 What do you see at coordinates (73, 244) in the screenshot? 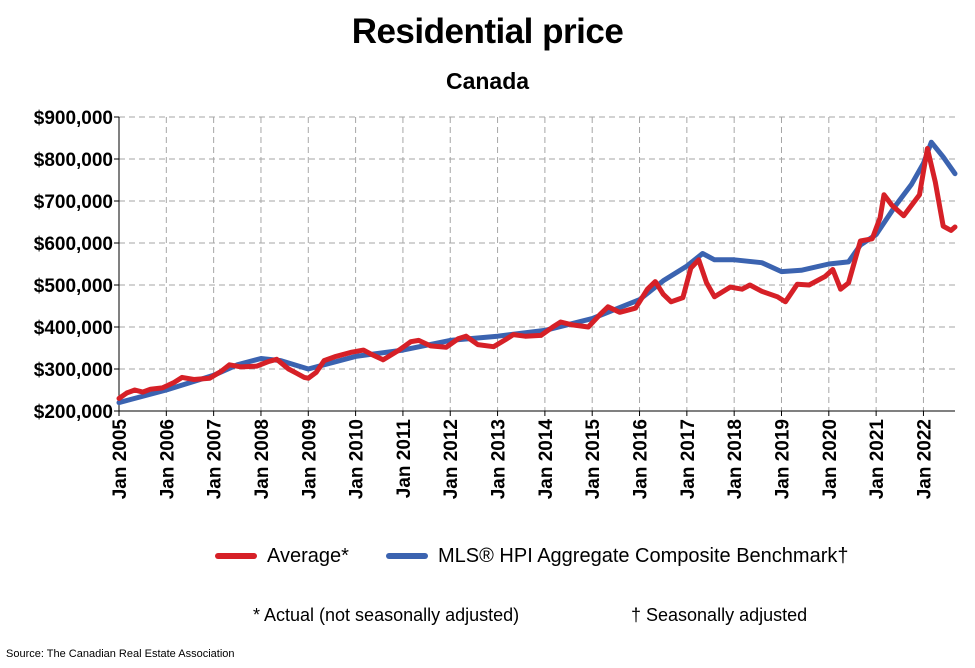
I see `y-tick-label: $600,000` at bounding box center [73, 244].